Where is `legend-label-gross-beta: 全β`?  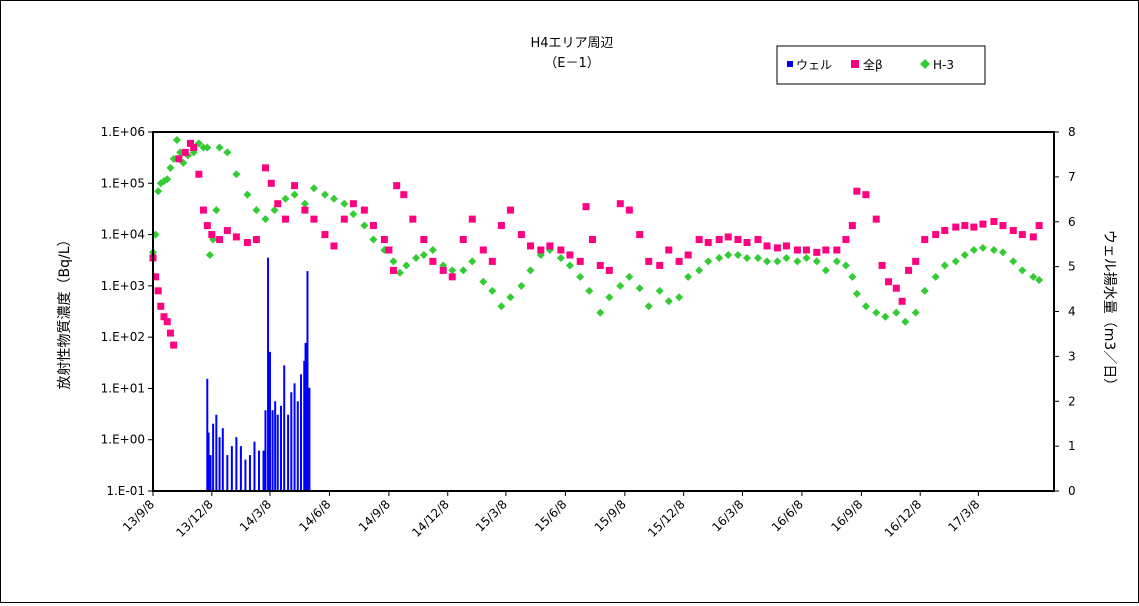
legend-label-gross-beta: 全β is located at coordinates (873, 64).